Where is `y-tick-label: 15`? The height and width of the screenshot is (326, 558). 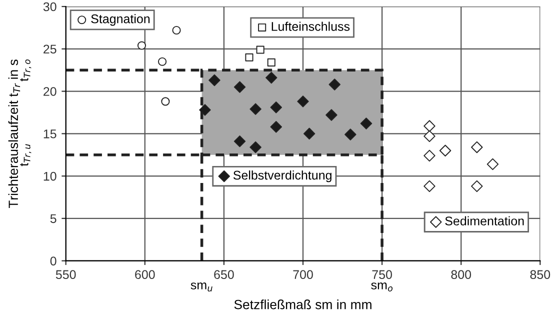 y-tick-label: 15 is located at coordinates (50, 134).